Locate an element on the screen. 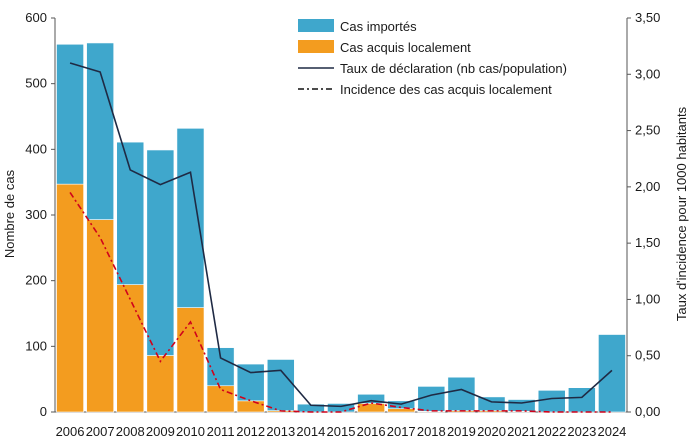 The height and width of the screenshot is (448, 696). bar-cas-import-s-2023 is located at coordinates (581, 400).